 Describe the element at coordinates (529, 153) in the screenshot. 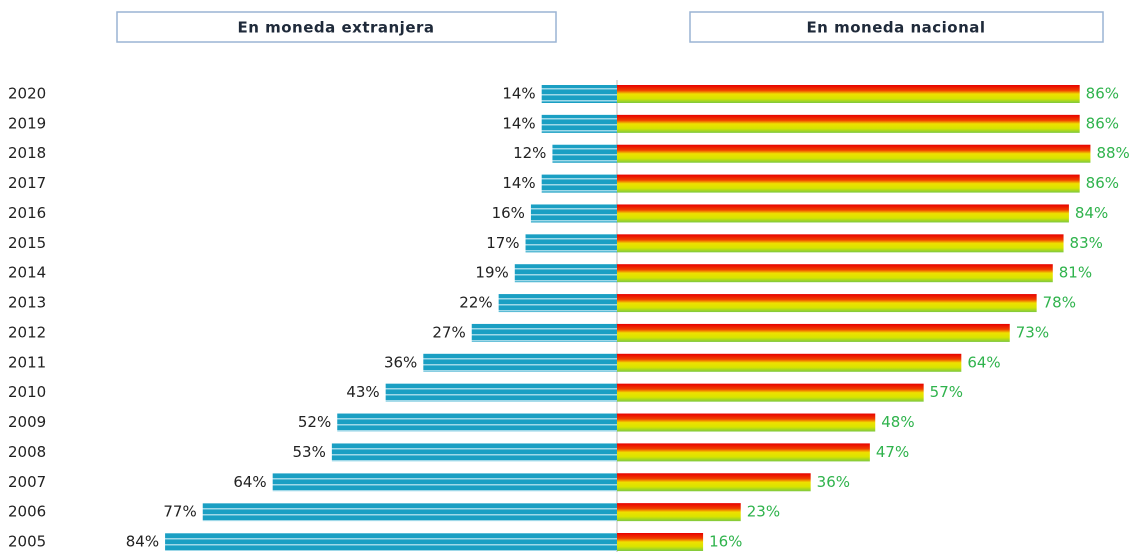

I see `value-label: 12%` at that location.